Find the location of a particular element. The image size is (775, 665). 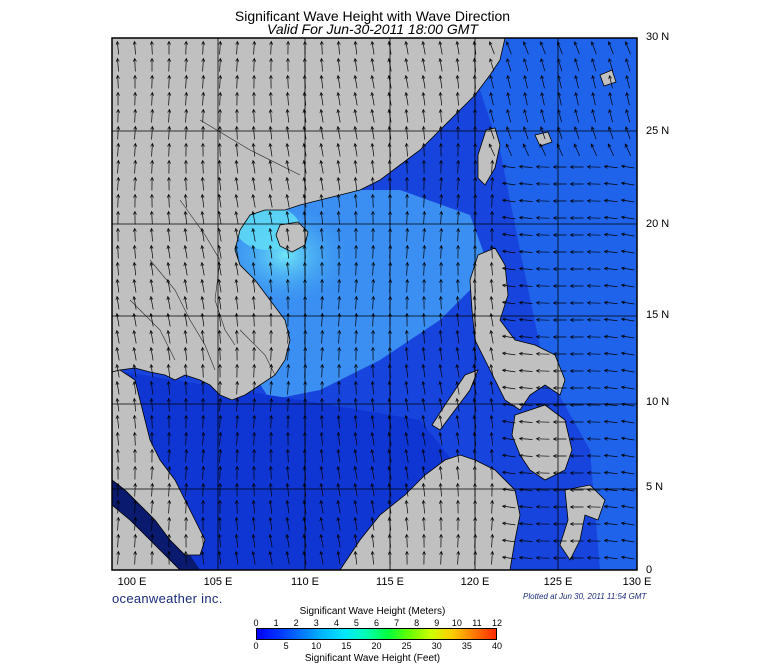

palawan is located at coordinates (455, 400).